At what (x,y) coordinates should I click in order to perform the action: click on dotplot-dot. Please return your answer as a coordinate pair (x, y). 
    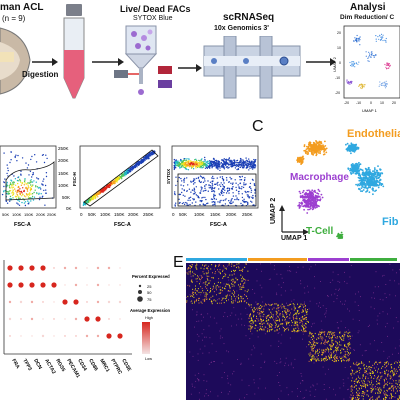
    Looking at the image, I should click on (120, 302).